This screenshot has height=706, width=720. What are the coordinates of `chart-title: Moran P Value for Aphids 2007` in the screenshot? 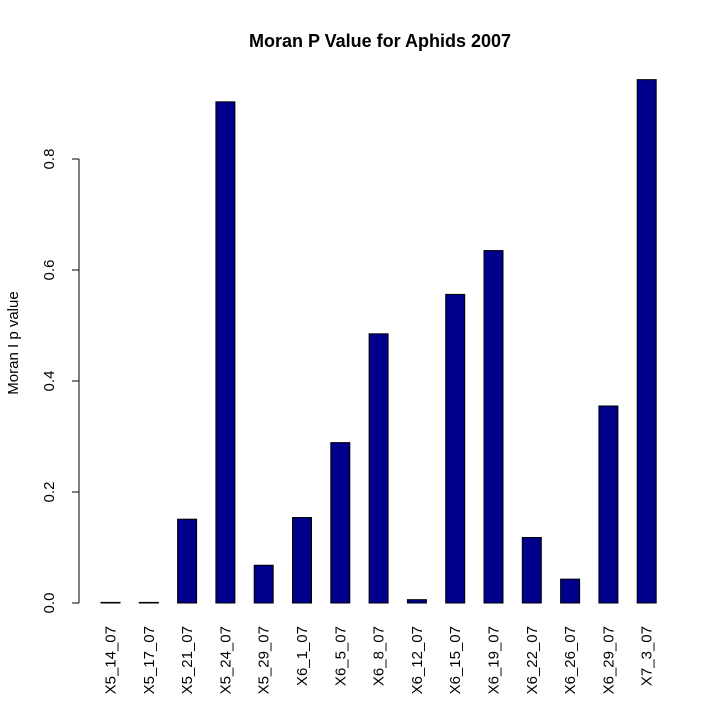 It's located at (380, 41).